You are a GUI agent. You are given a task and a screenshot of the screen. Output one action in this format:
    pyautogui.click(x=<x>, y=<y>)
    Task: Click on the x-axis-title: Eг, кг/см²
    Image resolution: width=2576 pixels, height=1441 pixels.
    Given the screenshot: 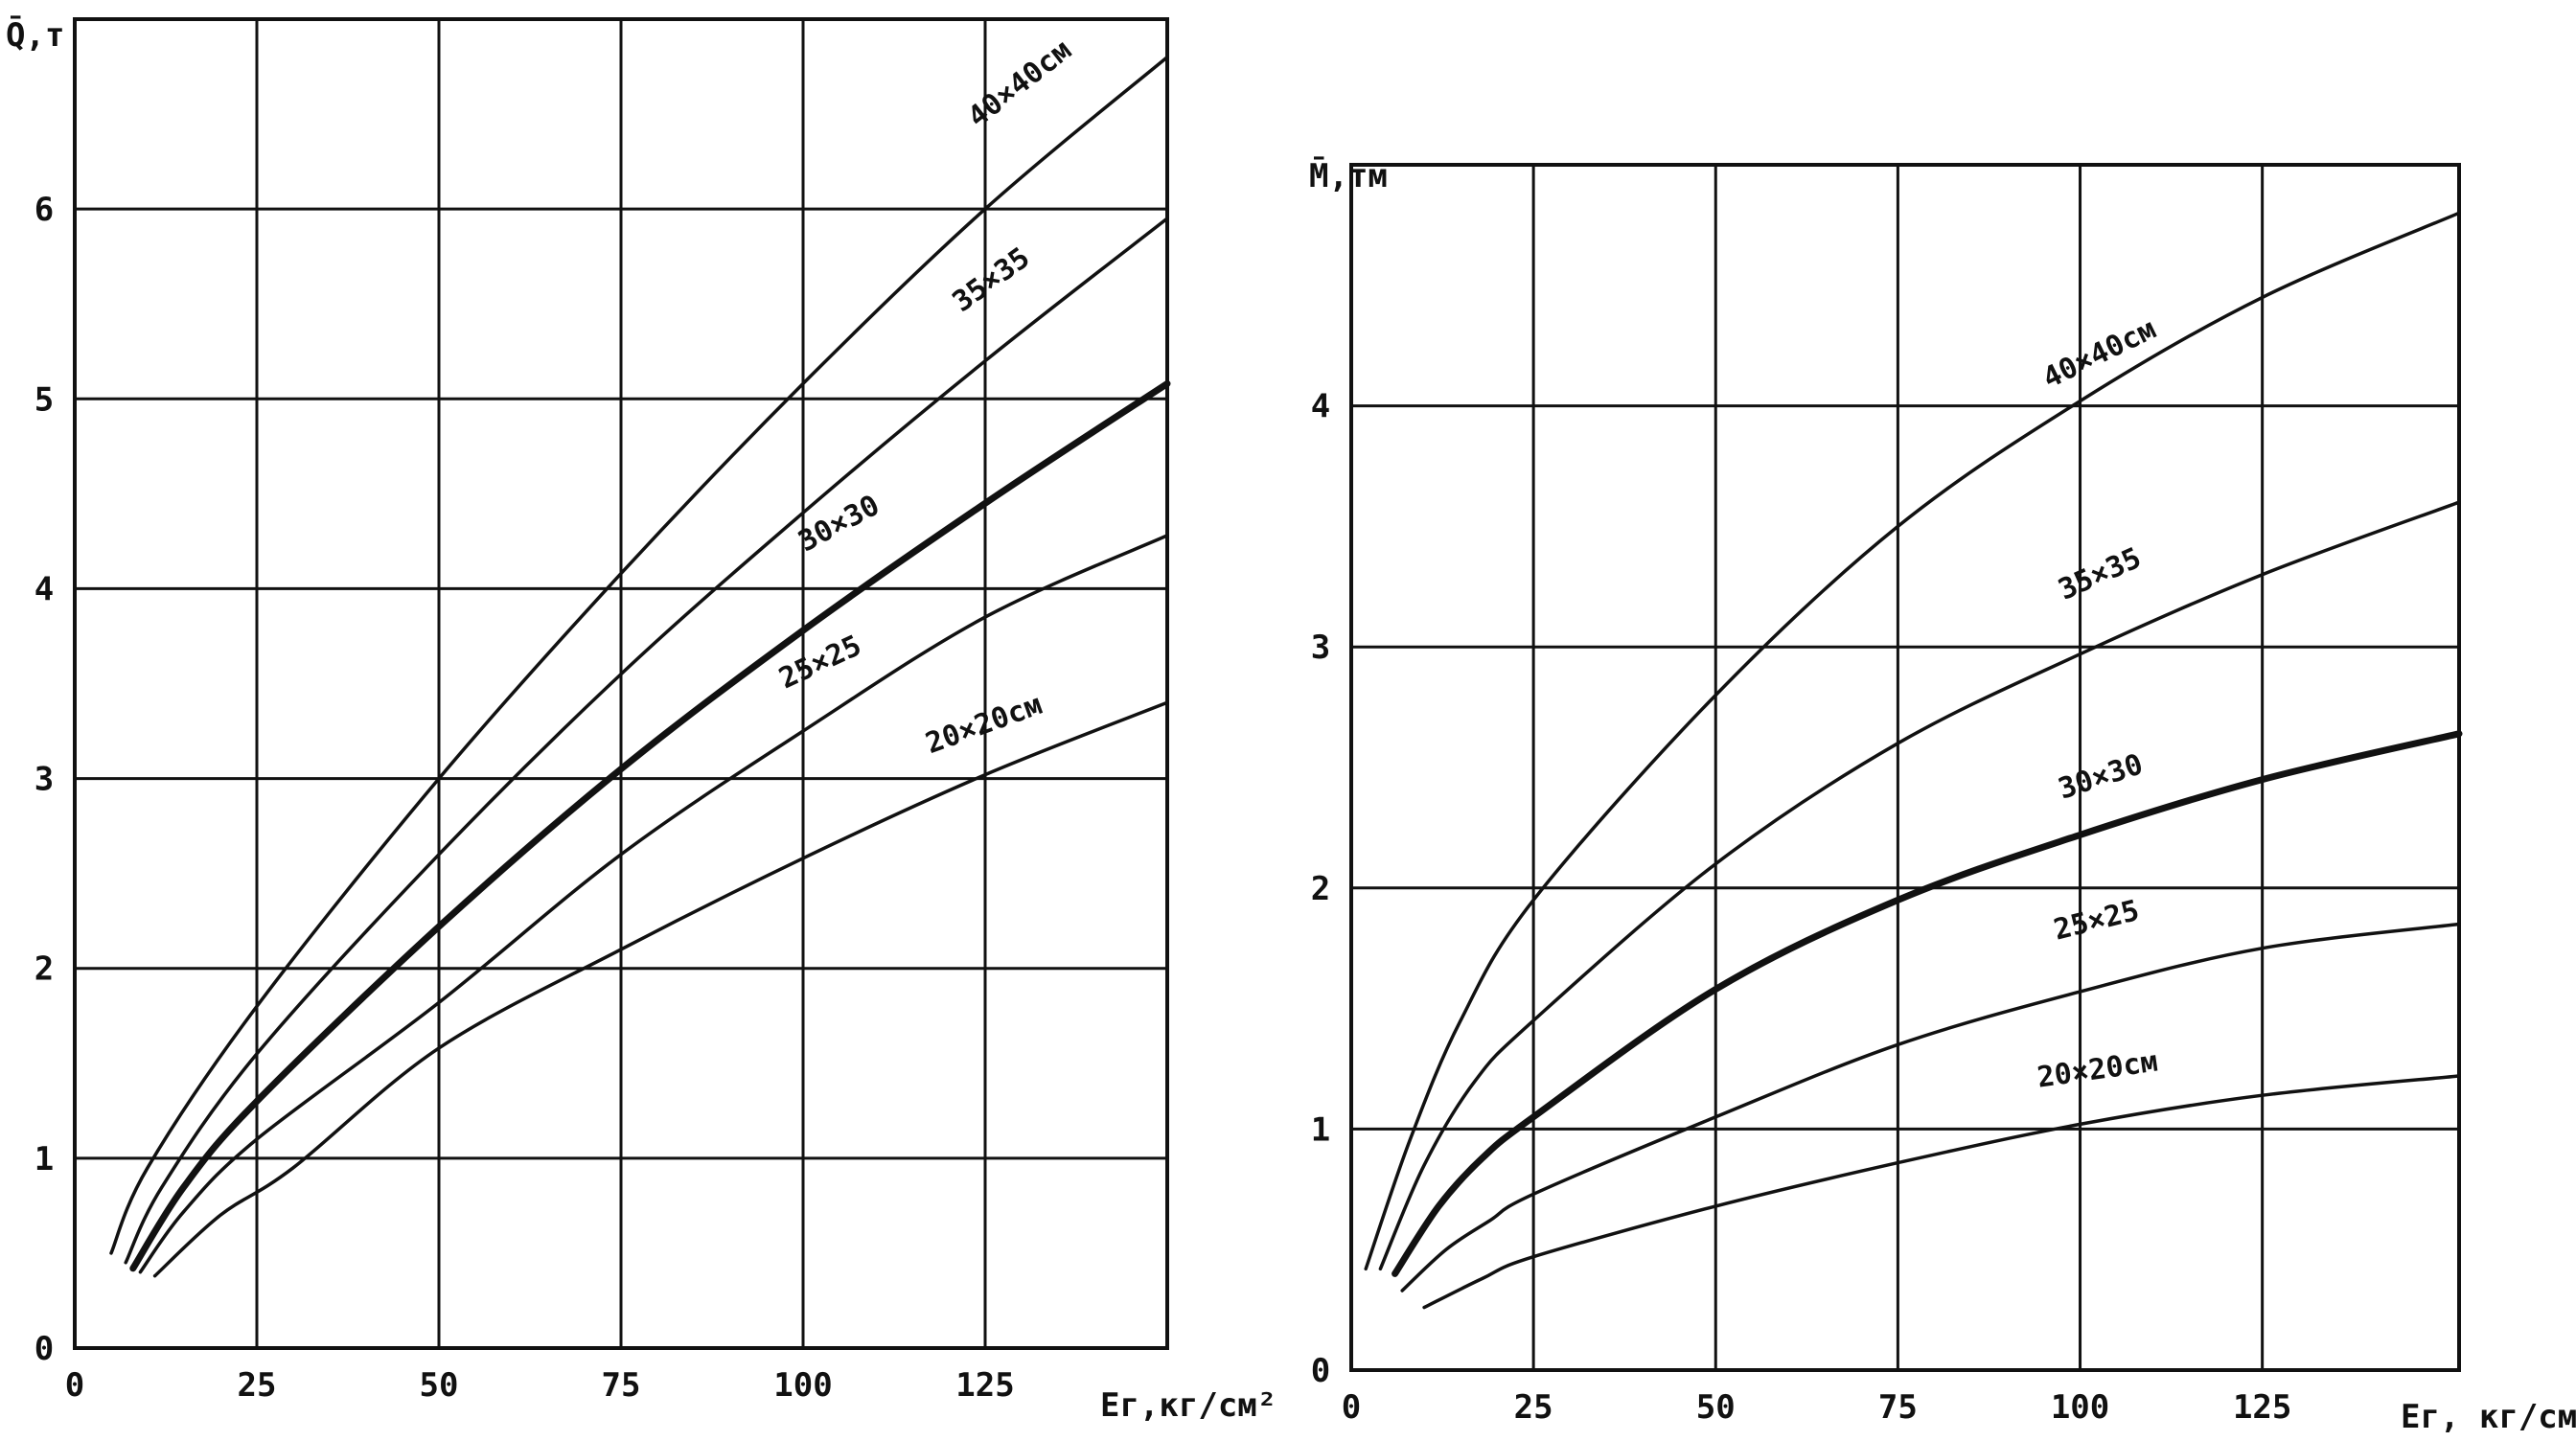 What is the action you would take?
    pyautogui.click(x=2488, y=1417)
    